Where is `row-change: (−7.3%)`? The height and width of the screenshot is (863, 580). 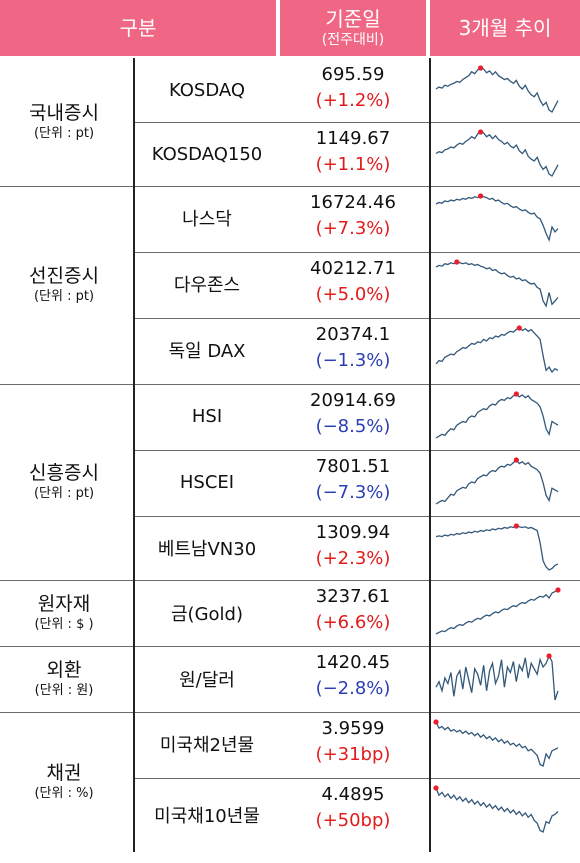 row-change: (−7.3%) is located at coordinates (353, 492).